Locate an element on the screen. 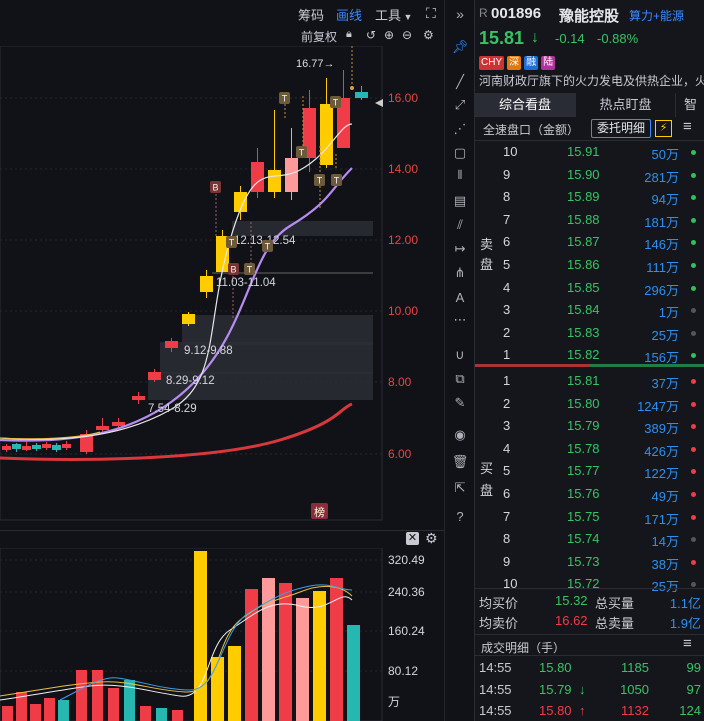  trash-icon: 🗑︎ is located at coordinates (460, 461).